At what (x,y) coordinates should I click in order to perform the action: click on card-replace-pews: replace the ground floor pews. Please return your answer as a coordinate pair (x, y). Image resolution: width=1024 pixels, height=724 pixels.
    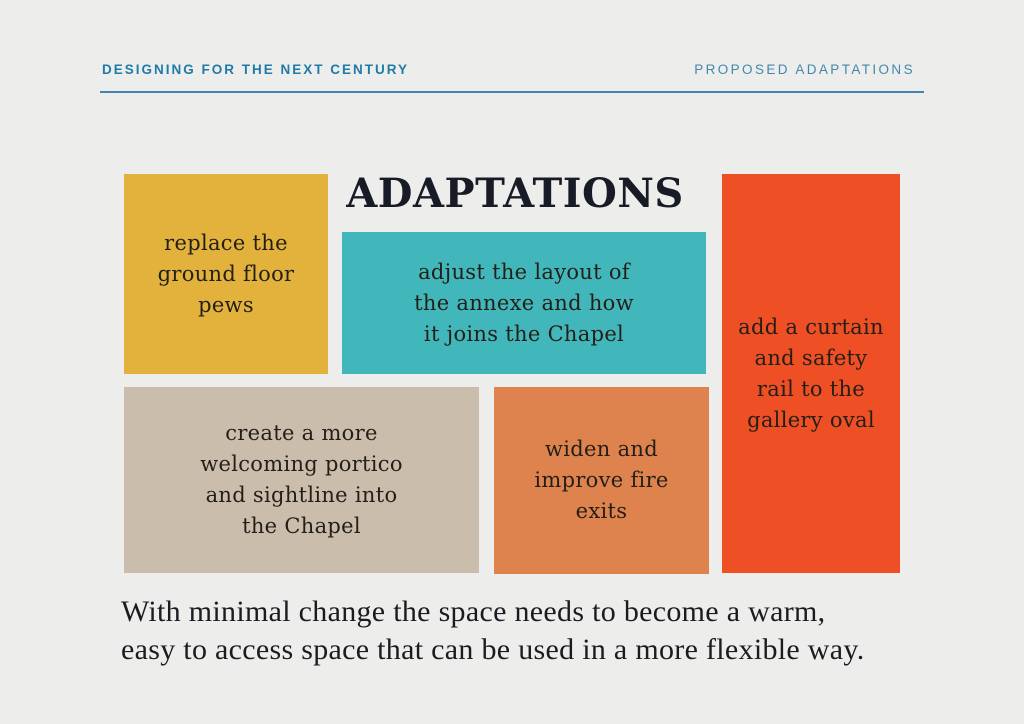
    Looking at the image, I should click on (226, 274).